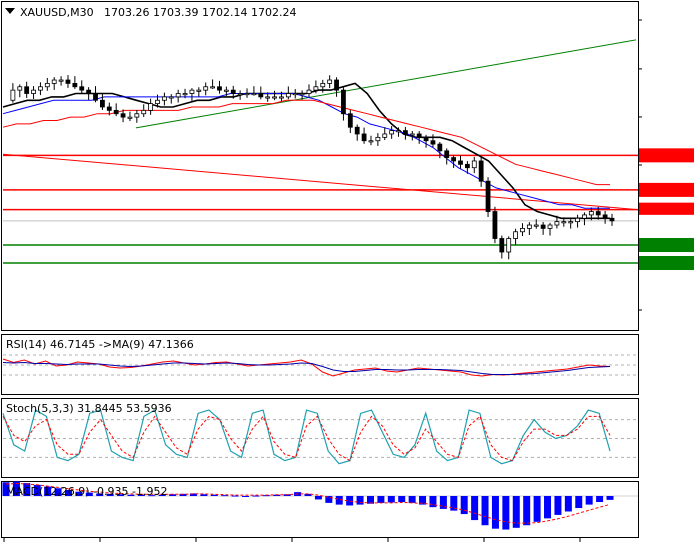 The height and width of the screenshot is (560, 700). I want to click on ohlc-label: 1703.26 1703.39 1702.14 1702.24, so click(200, 12).